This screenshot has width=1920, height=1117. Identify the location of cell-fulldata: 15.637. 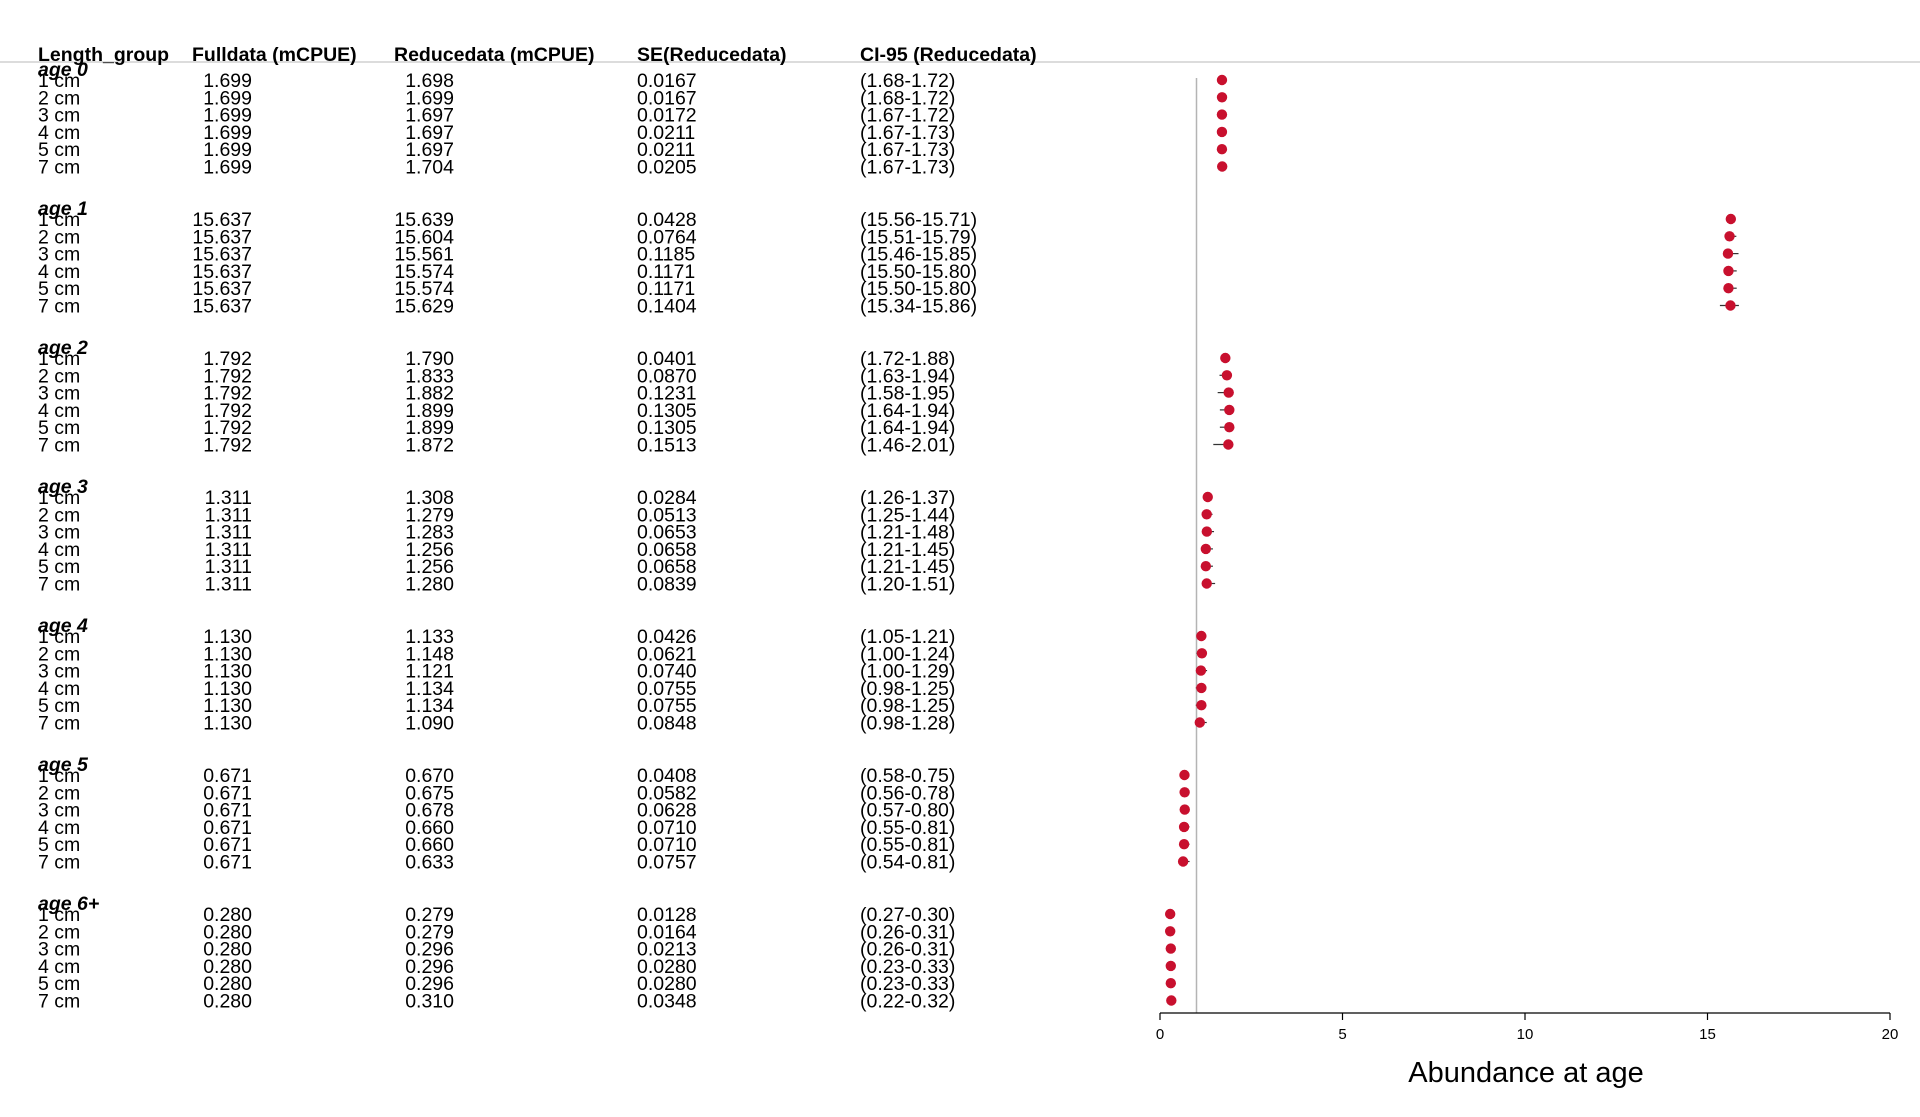
(222, 272).